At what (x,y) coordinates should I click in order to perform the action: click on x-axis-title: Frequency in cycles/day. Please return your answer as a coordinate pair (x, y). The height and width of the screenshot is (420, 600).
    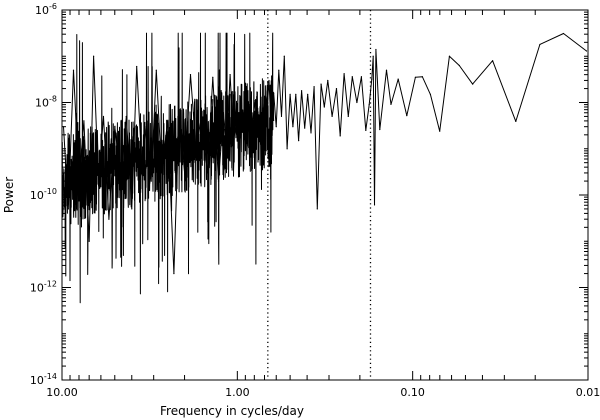
    Looking at the image, I should click on (232, 411).